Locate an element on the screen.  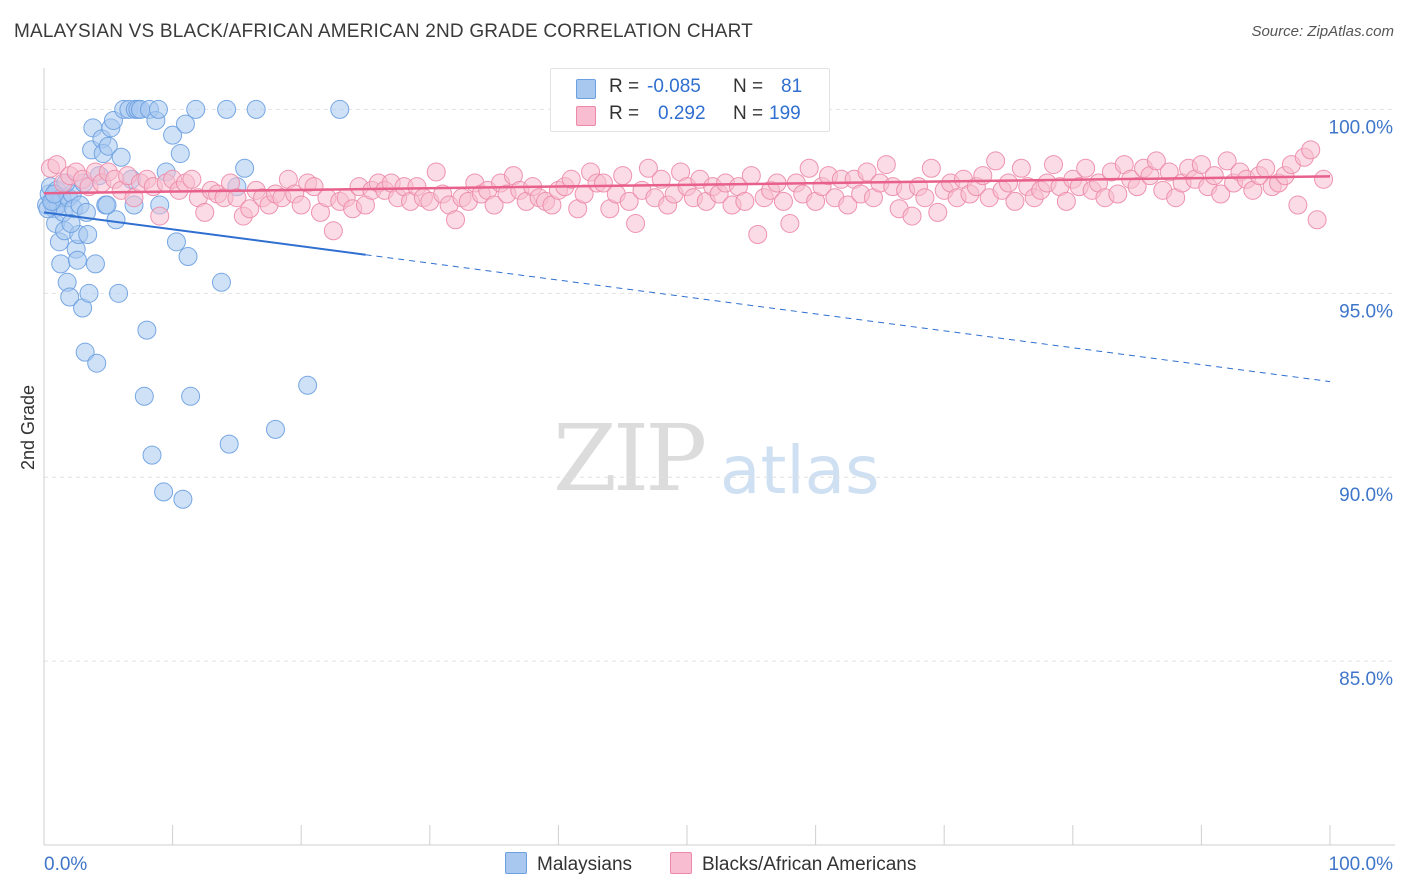
bottom-legend-swatch-malaysians is located at coordinates (516, 863).